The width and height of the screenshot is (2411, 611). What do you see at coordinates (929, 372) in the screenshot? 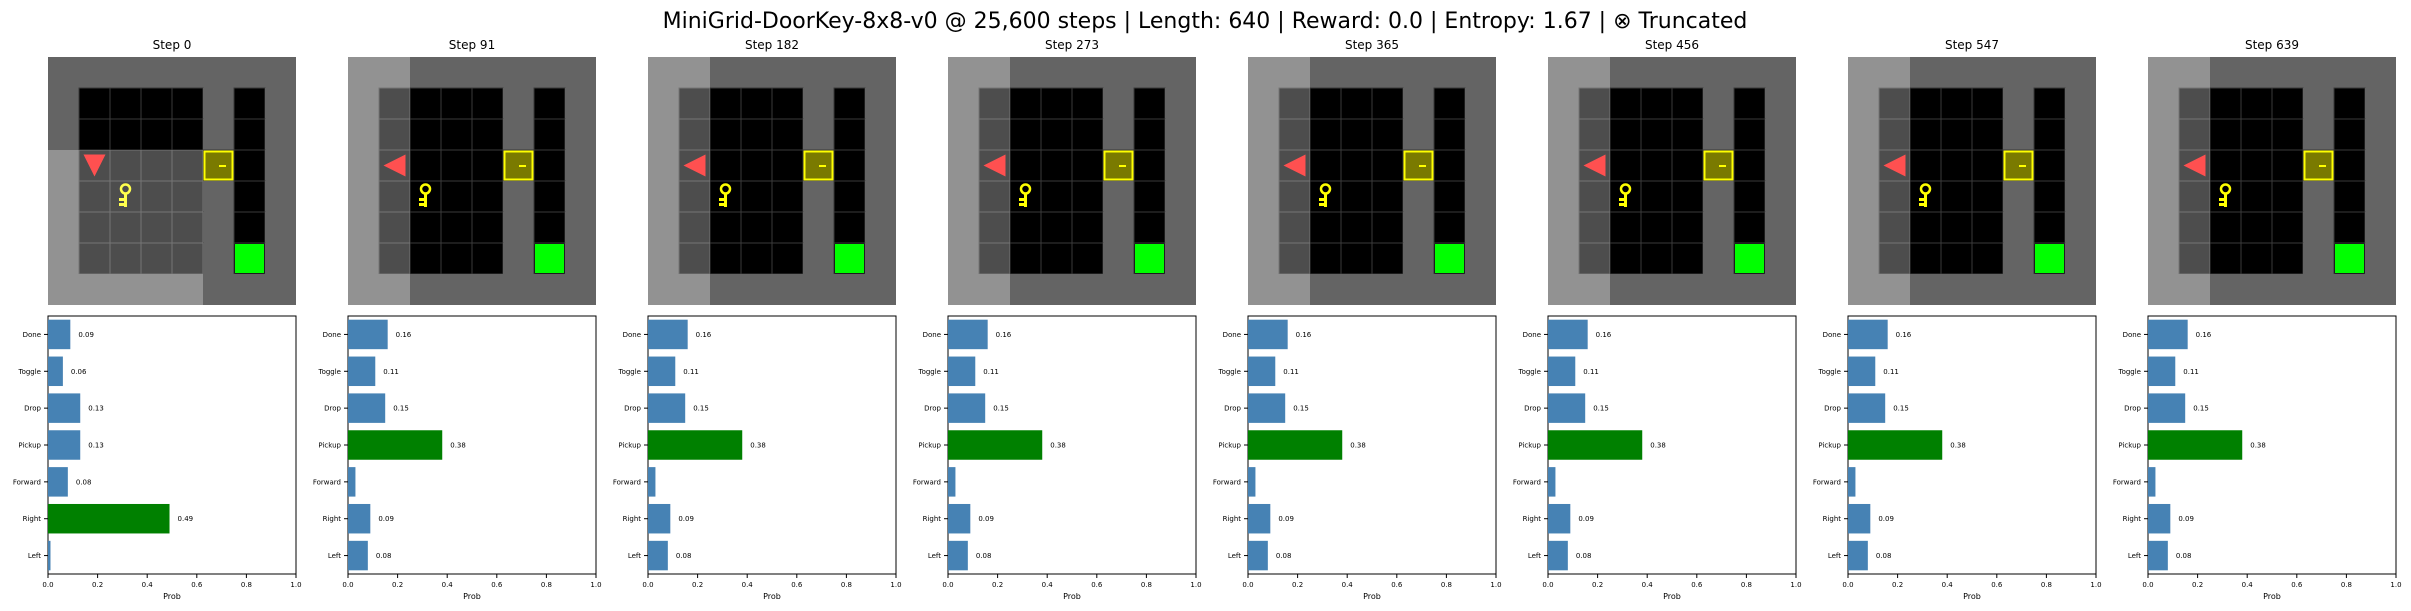
I see `y-tick-label: Toggle` at bounding box center [929, 372].